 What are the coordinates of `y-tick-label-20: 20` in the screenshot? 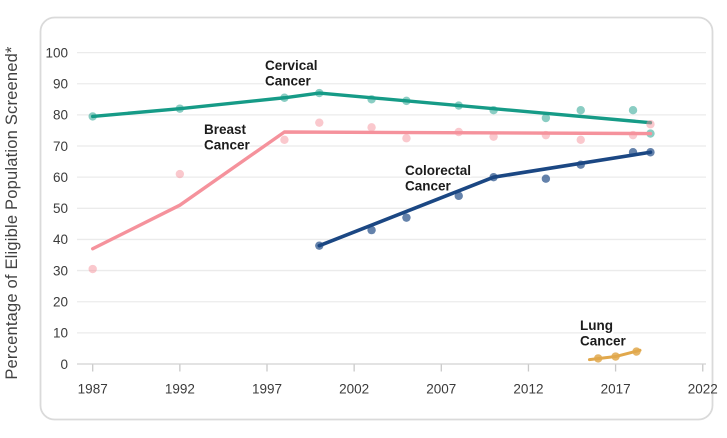 It's located at (60, 302).